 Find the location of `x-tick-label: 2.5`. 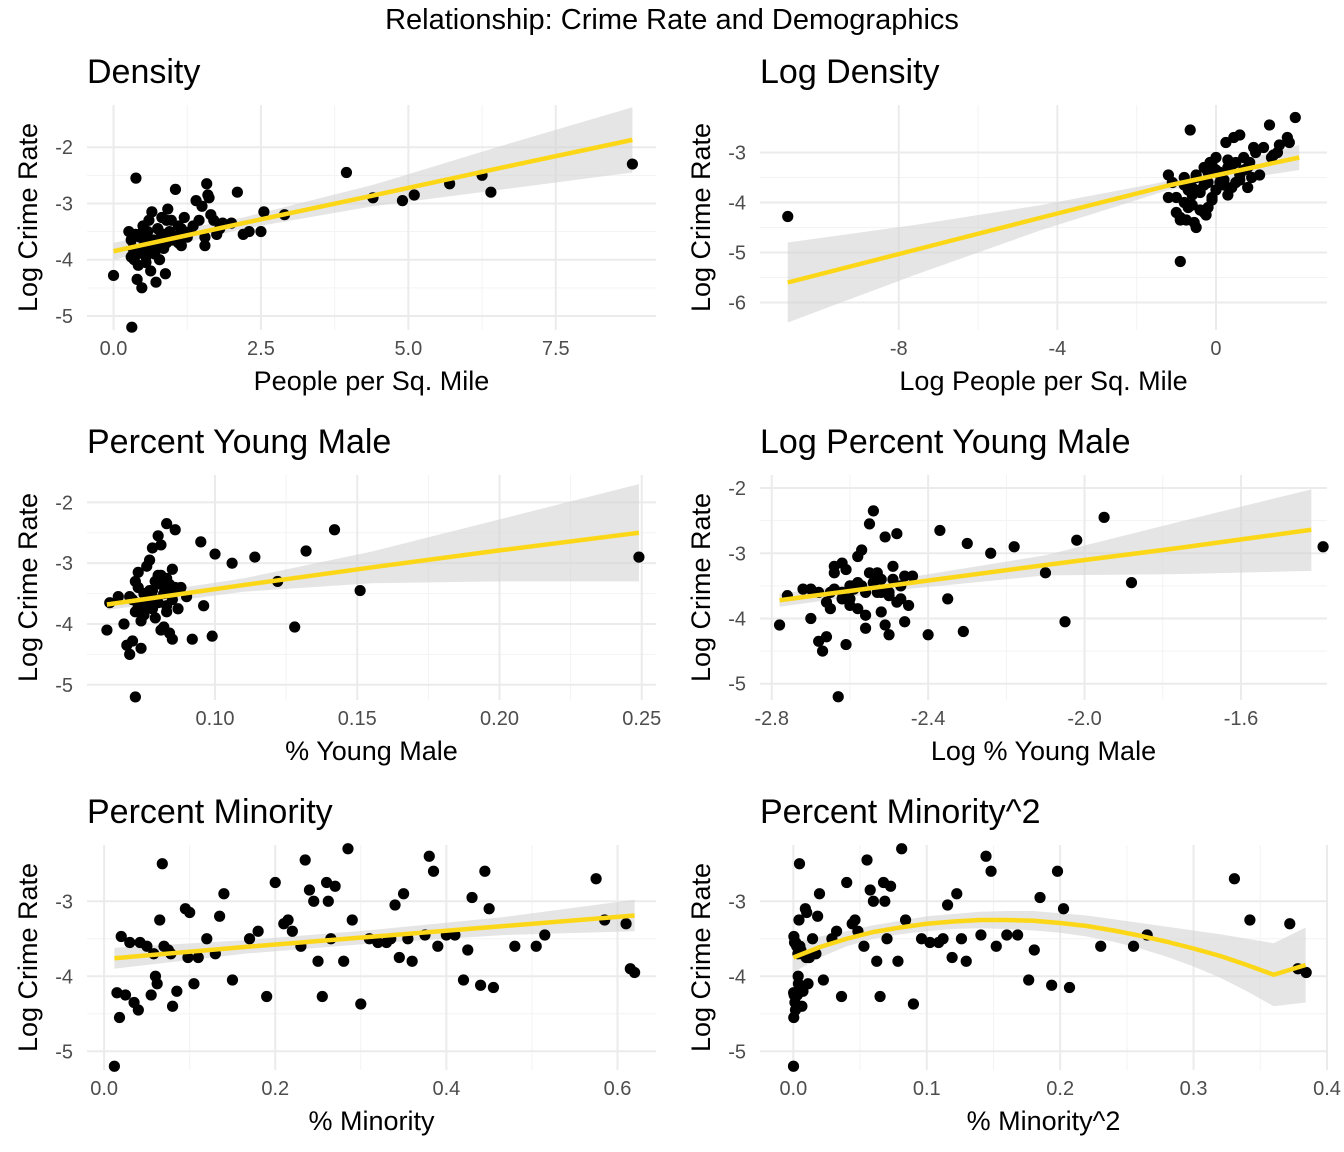

x-tick-label: 2.5 is located at coordinates (261, 349).